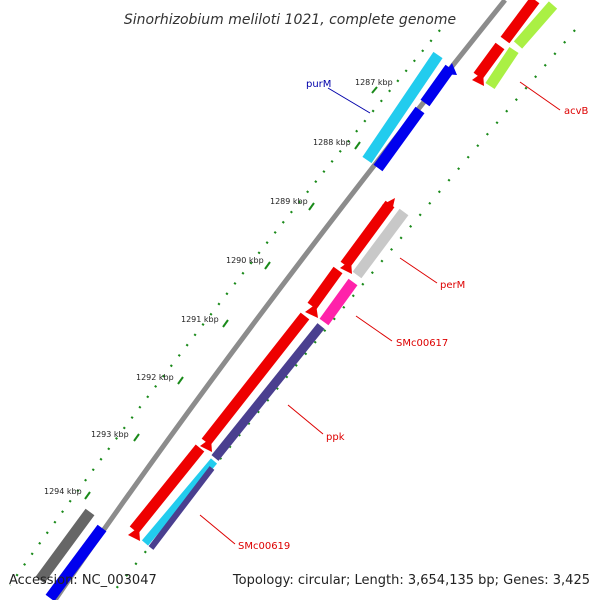  Describe the element at coordinates (155, 377) in the screenshot. I see `tick-label: 1292 kbp` at that location.